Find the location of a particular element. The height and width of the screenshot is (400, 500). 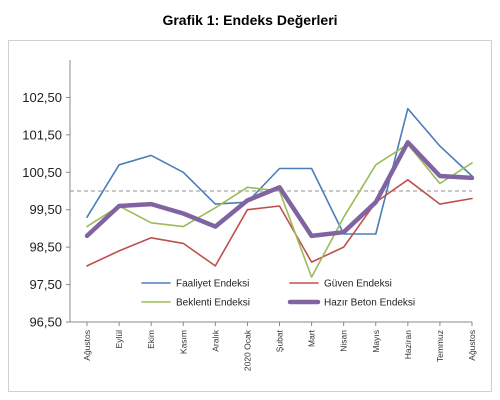

x-tick-label: 2020 Ocak is located at coordinates (247, 350).